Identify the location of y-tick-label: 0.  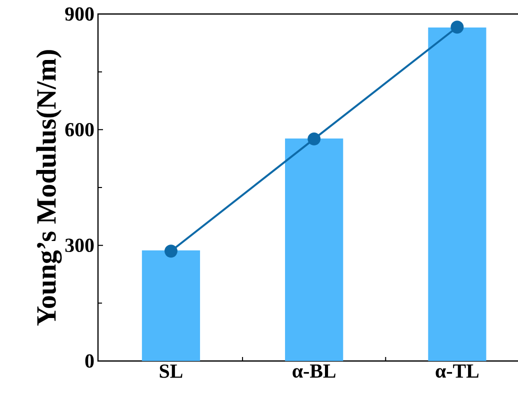
(89, 361).